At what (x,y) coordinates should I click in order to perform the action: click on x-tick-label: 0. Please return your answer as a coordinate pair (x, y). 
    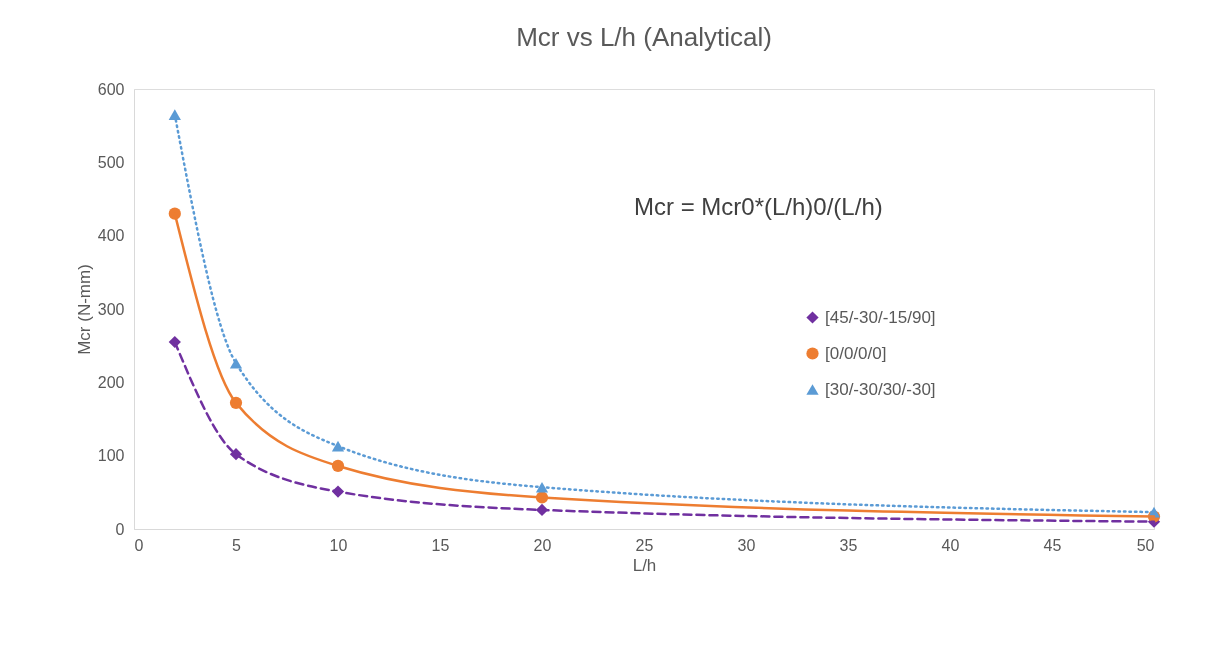
    Looking at the image, I should click on (139, 545).